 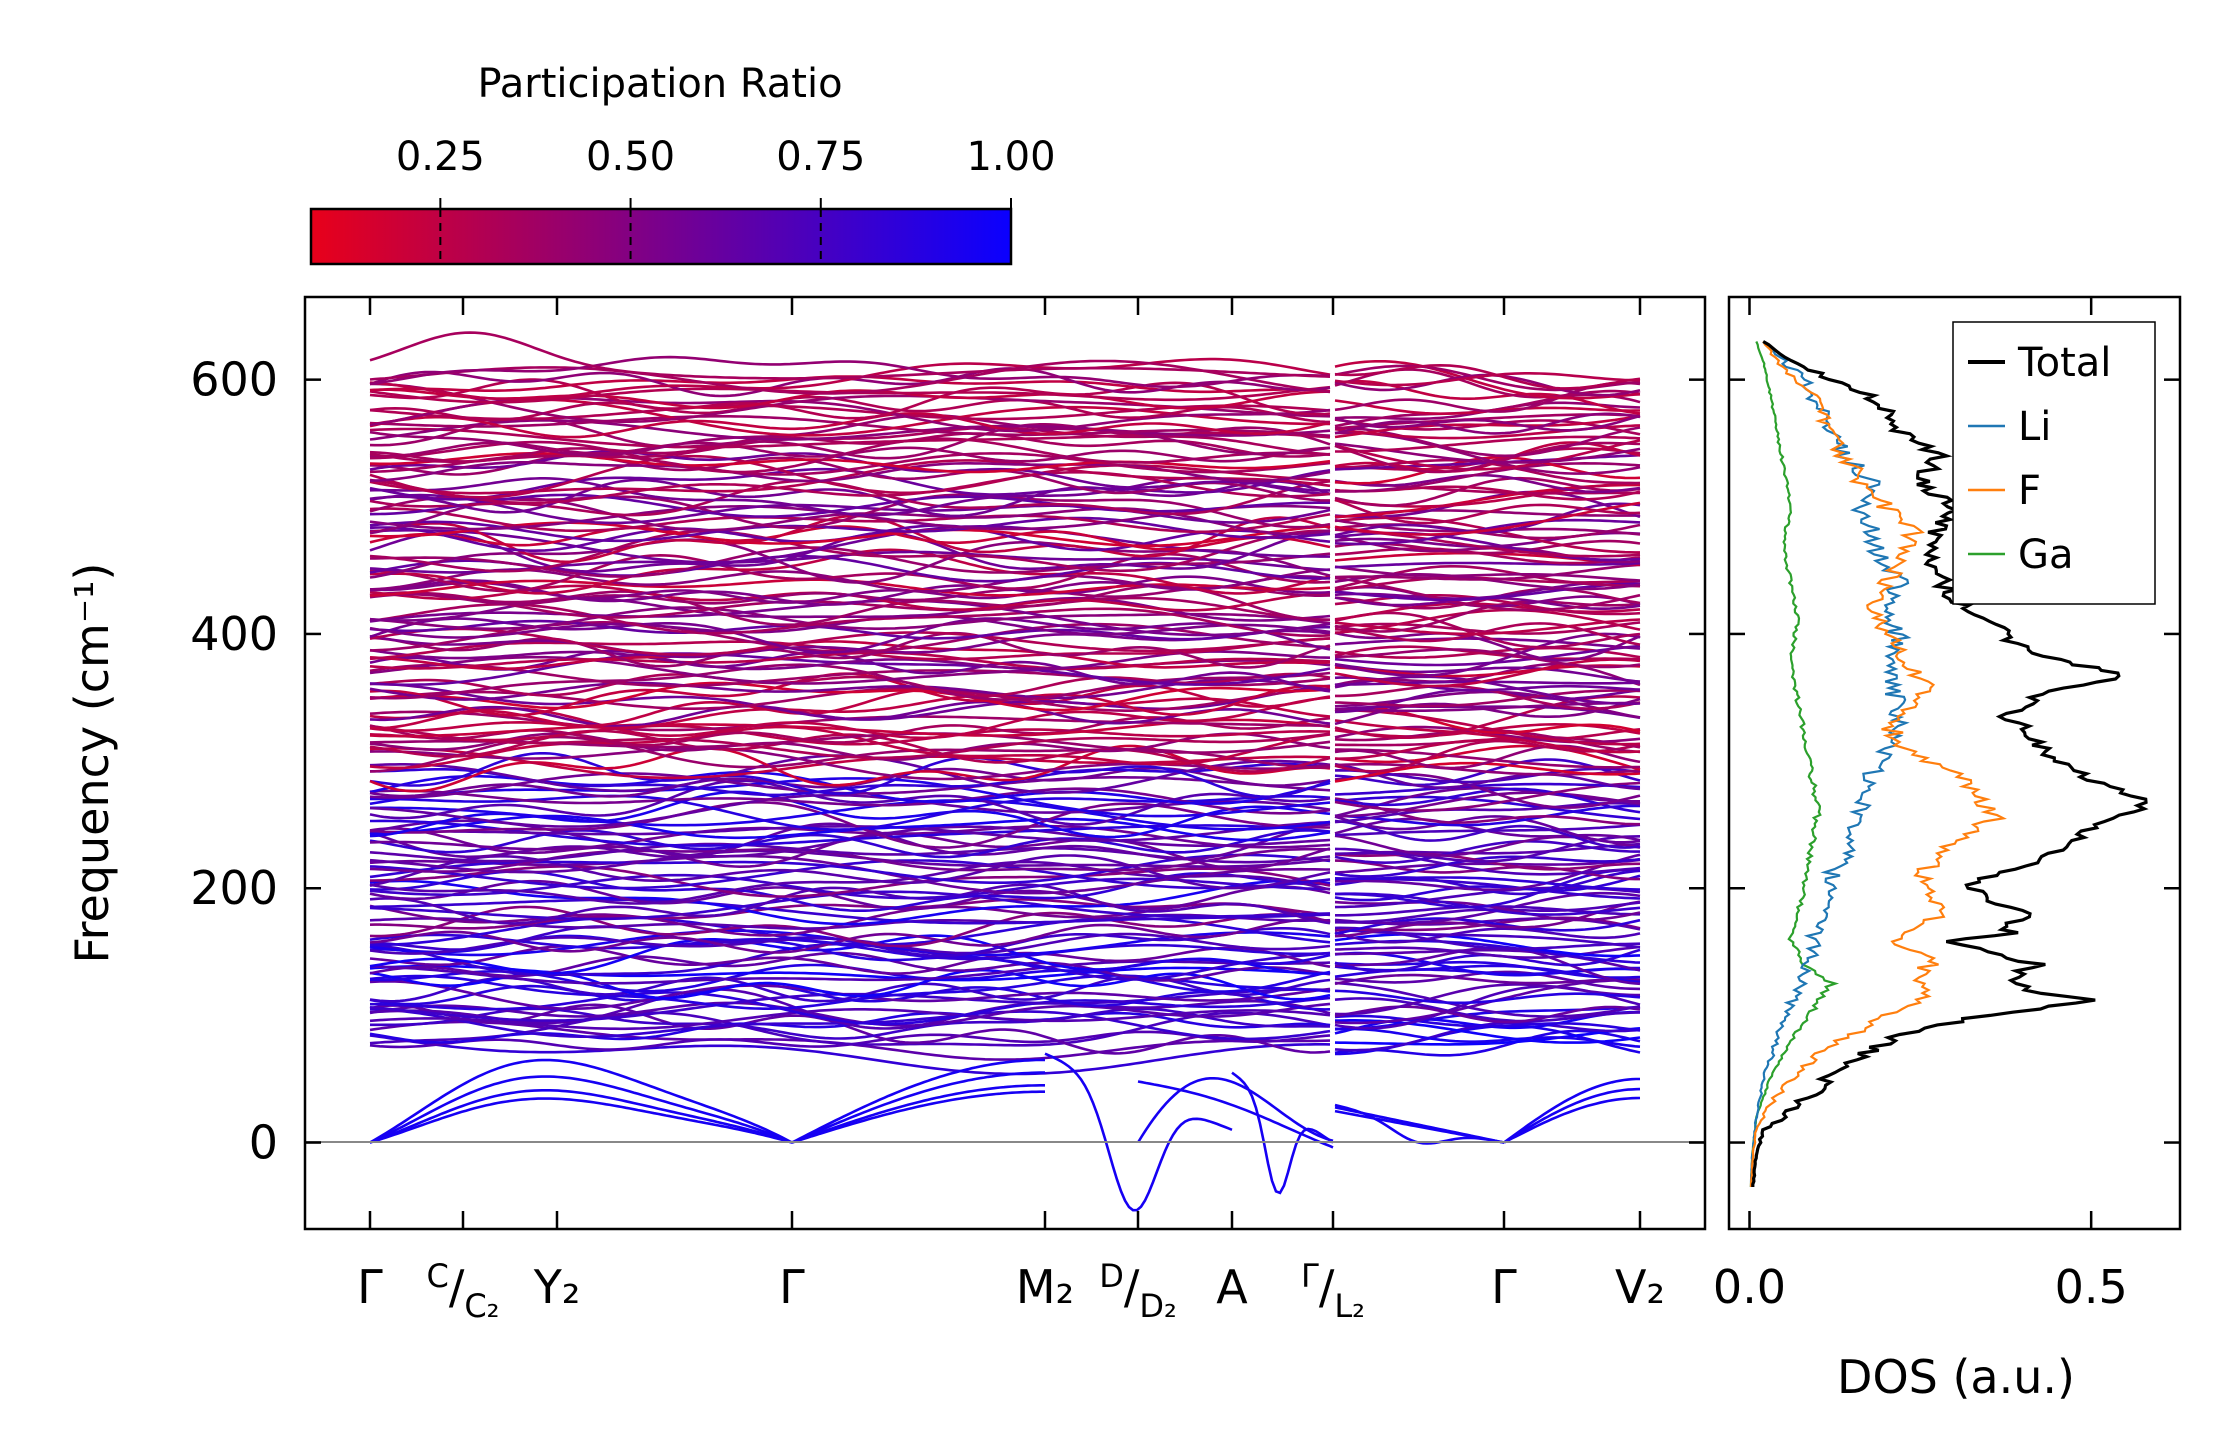 What do you see at coordinates (2034, 427) in the screenshot?
I see `legend-label: Li` at bounding box center [2034, 427].